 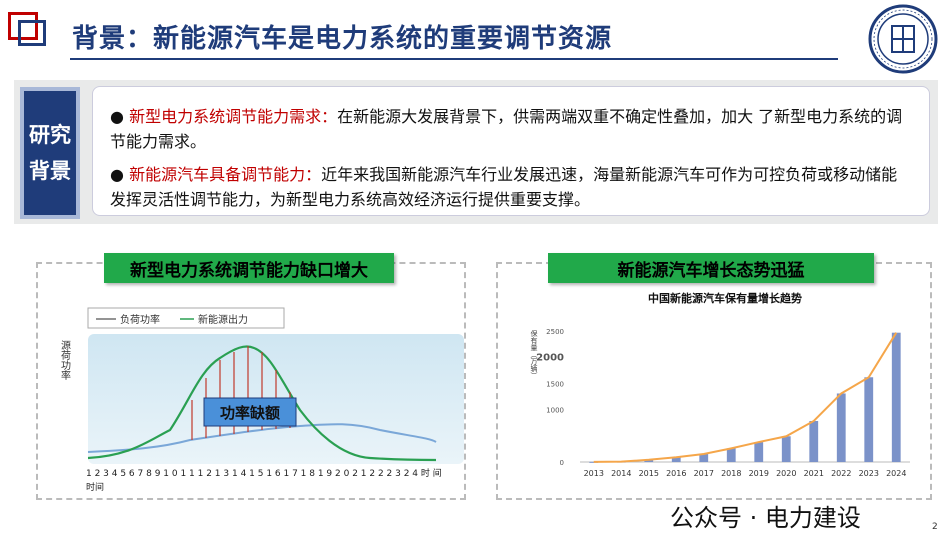 What do you see at coordinates (676, 459) in the screenshot?
I see `bar-2016` at bounding box center [676, 459].